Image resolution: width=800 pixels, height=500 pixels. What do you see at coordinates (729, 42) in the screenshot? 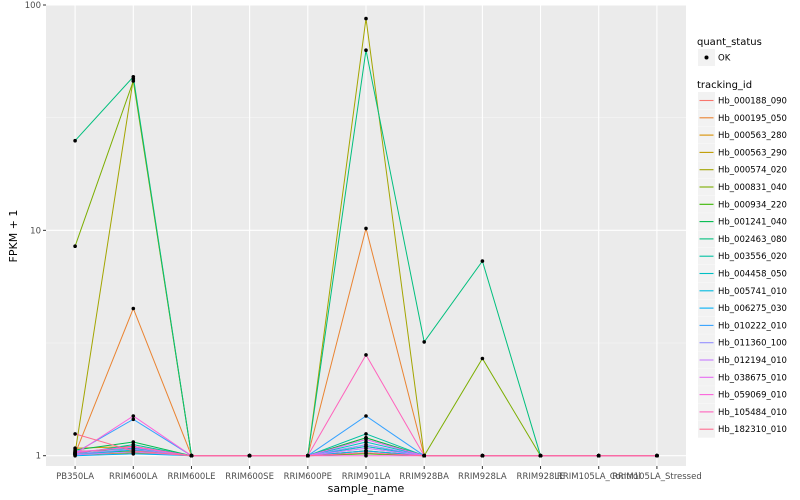
I see `legend-title-quant-status: quant_status` at bounding box center [729, 42].